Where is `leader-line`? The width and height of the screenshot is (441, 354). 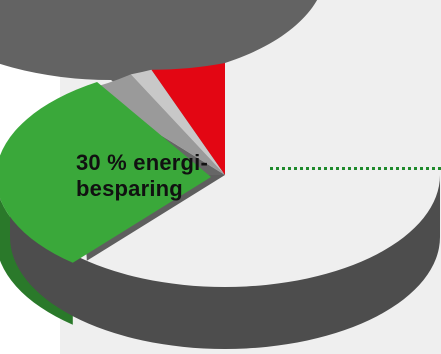 leader-line is located at coordinates (355, 168).